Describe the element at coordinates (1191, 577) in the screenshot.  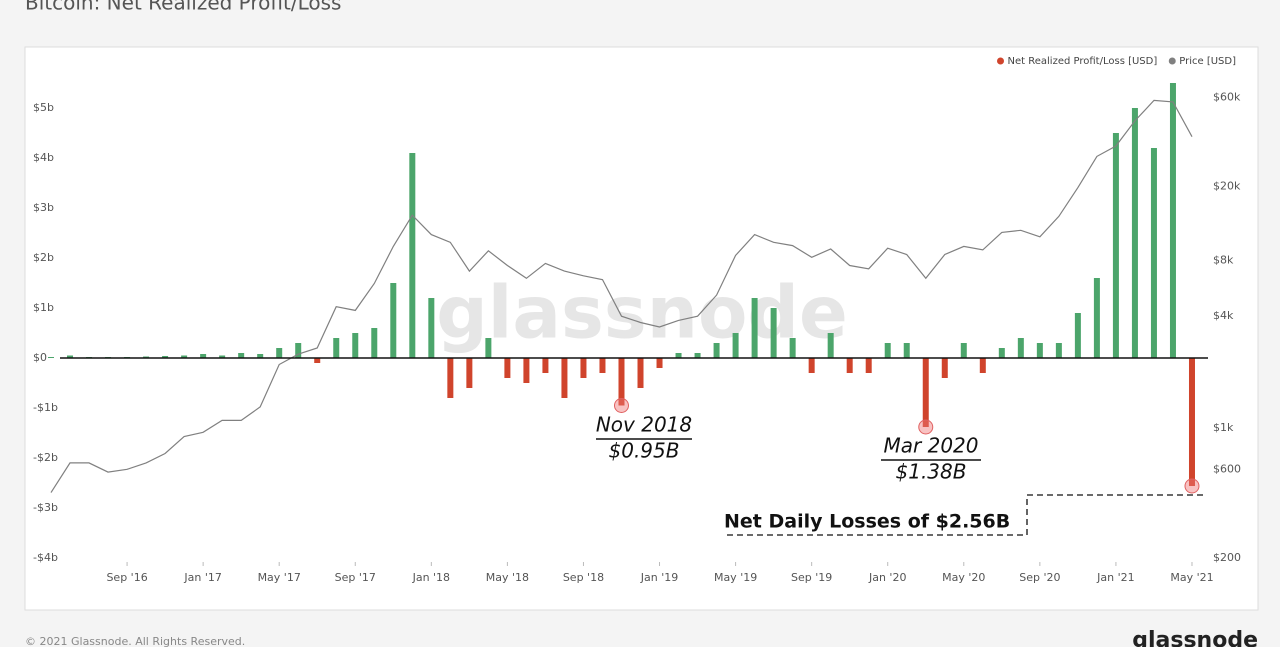
I see `x-tick-label: May '21` at that location.